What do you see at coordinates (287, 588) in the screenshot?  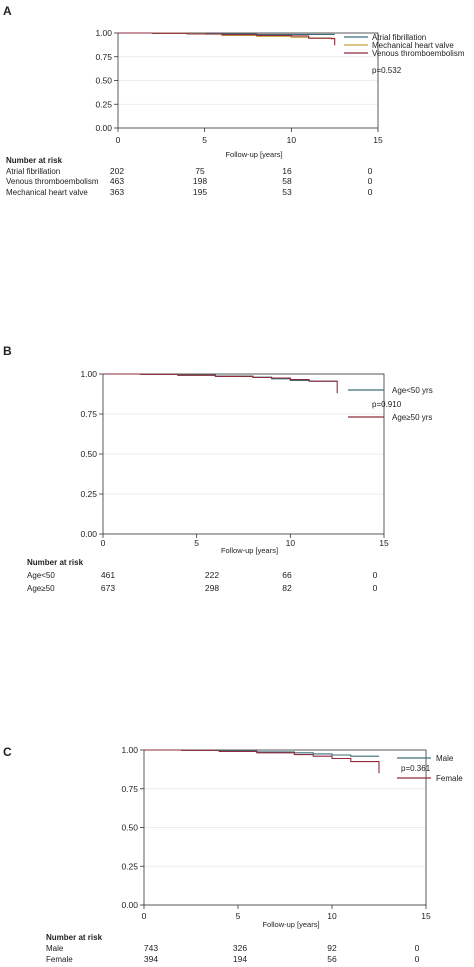 I see `risk-value: 82` at bounding box center [287, 588].